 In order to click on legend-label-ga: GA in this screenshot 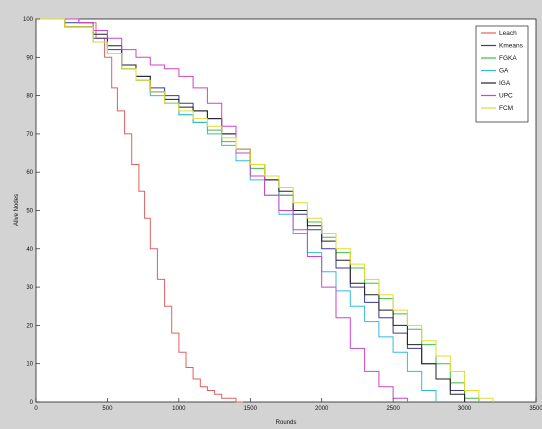, I will do `click(504, 71)`.